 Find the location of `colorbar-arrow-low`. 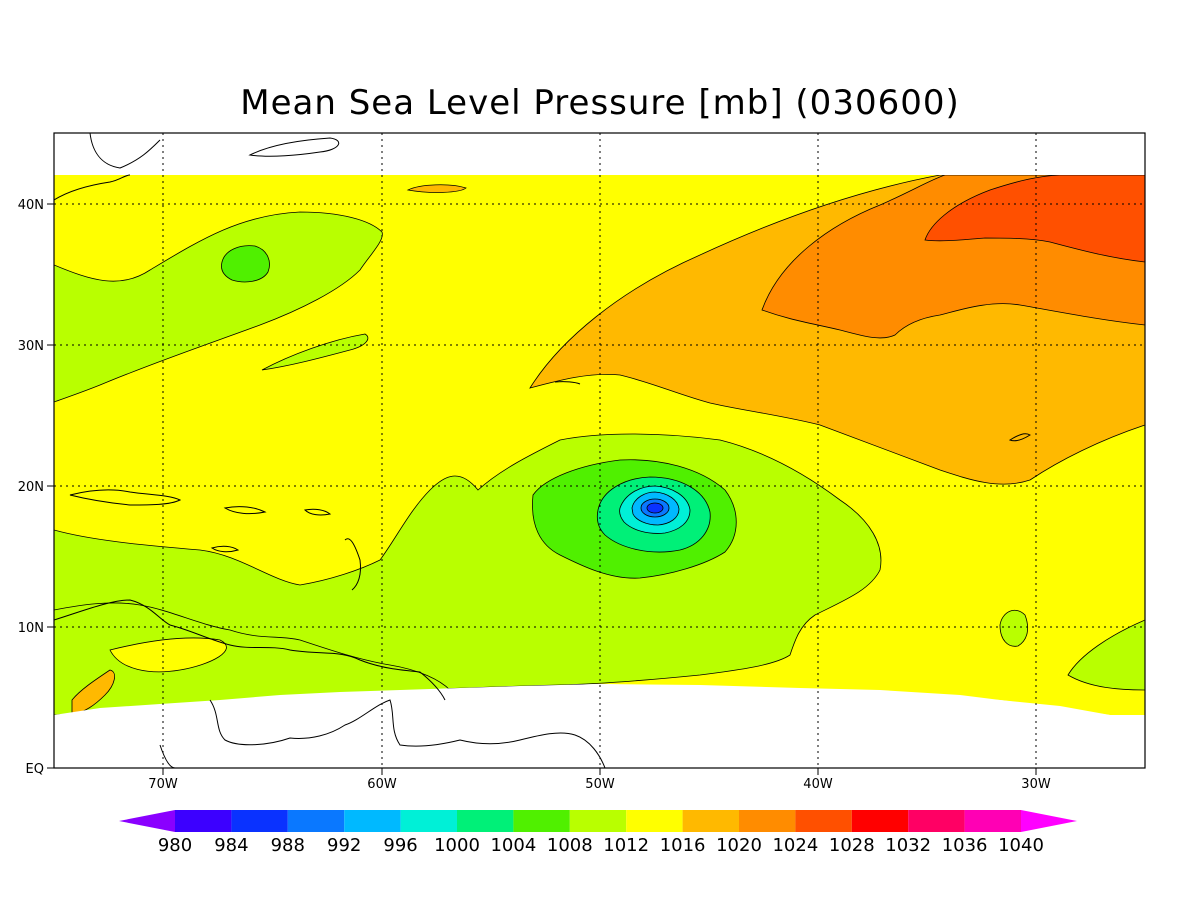

colorbar-arrow-low is located at coordinates (147, 821).